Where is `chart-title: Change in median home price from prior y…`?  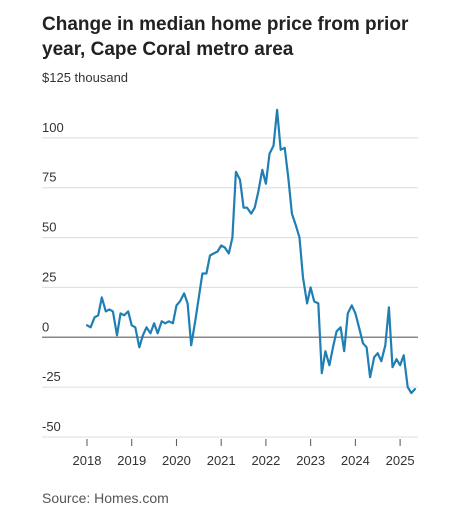 chart-title: Change in median home price from prior y… is located at coordinates (225, 37).